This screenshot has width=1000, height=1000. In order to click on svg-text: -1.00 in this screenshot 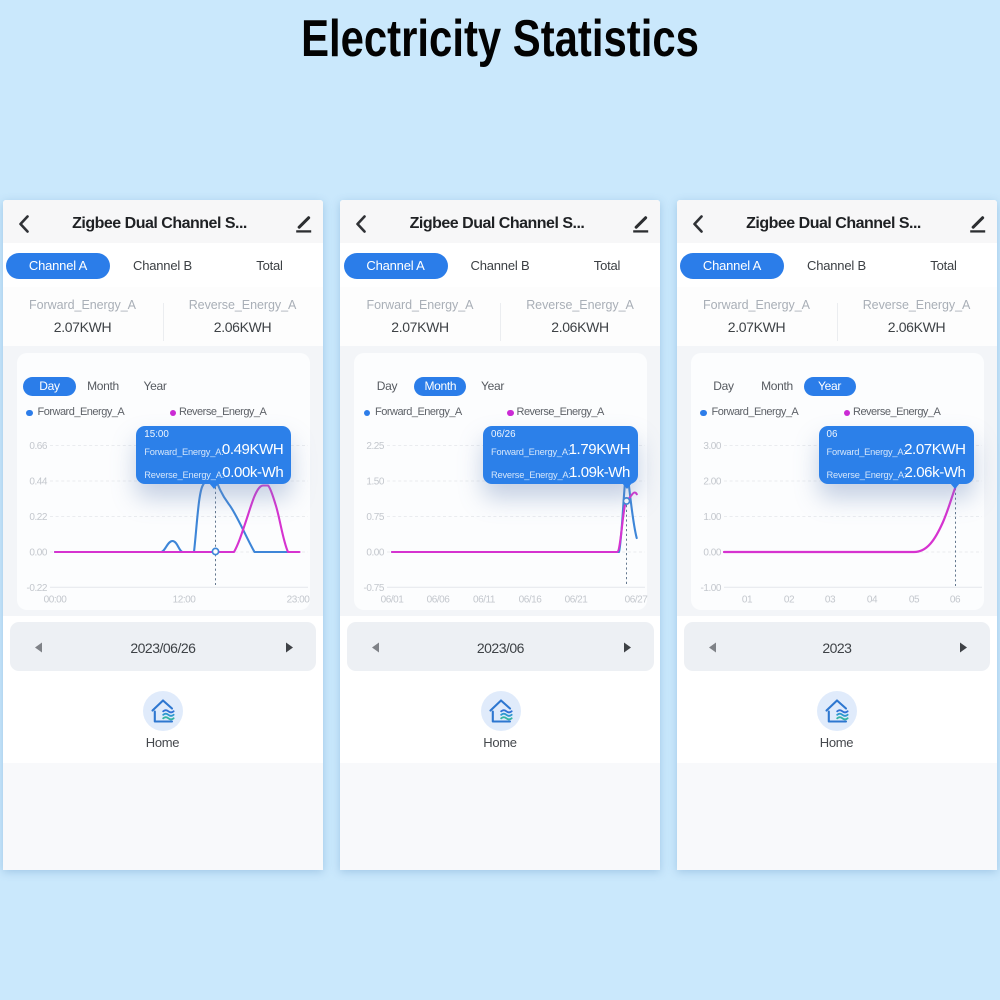, I will do `click(710, 588)`.